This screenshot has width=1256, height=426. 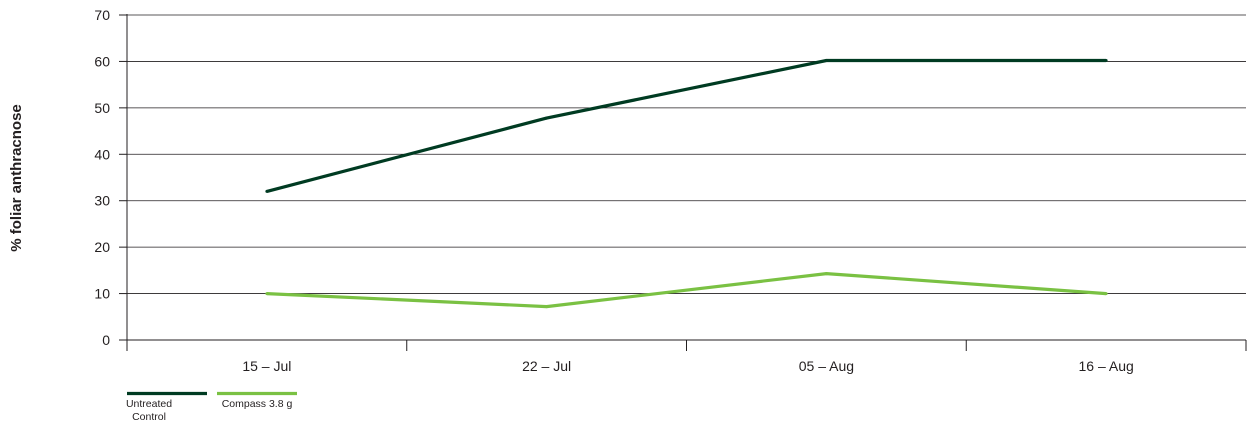 What do you see at coordinates (266, 366) in the screenshot?
I see `x-tick-label: 15 – Jul` at bounding box center [266, 366].